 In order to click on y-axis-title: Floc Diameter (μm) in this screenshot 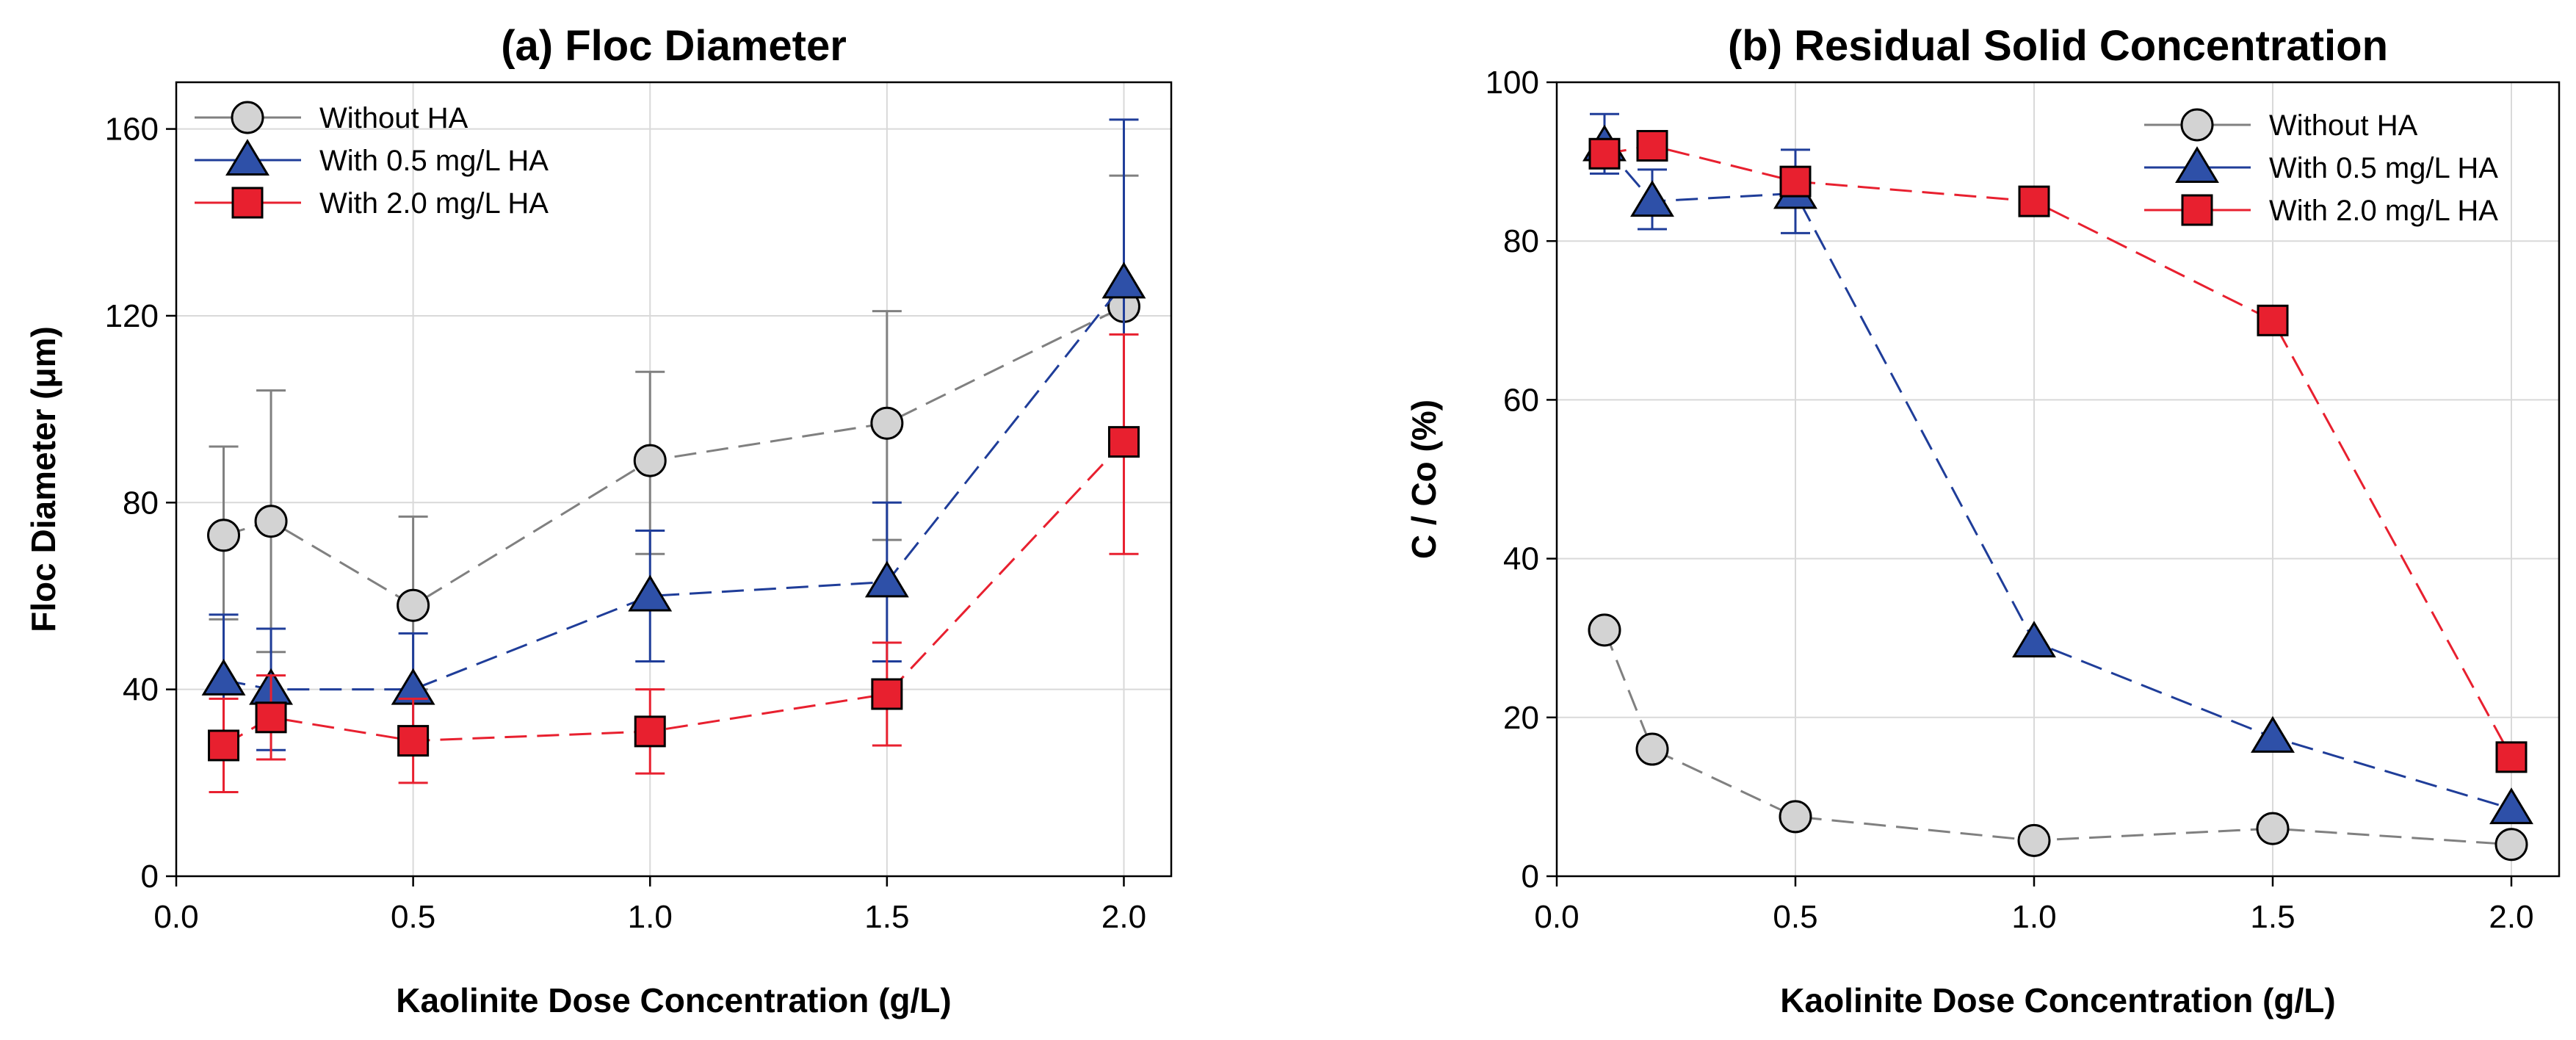, I will do `click(43, 479)`.